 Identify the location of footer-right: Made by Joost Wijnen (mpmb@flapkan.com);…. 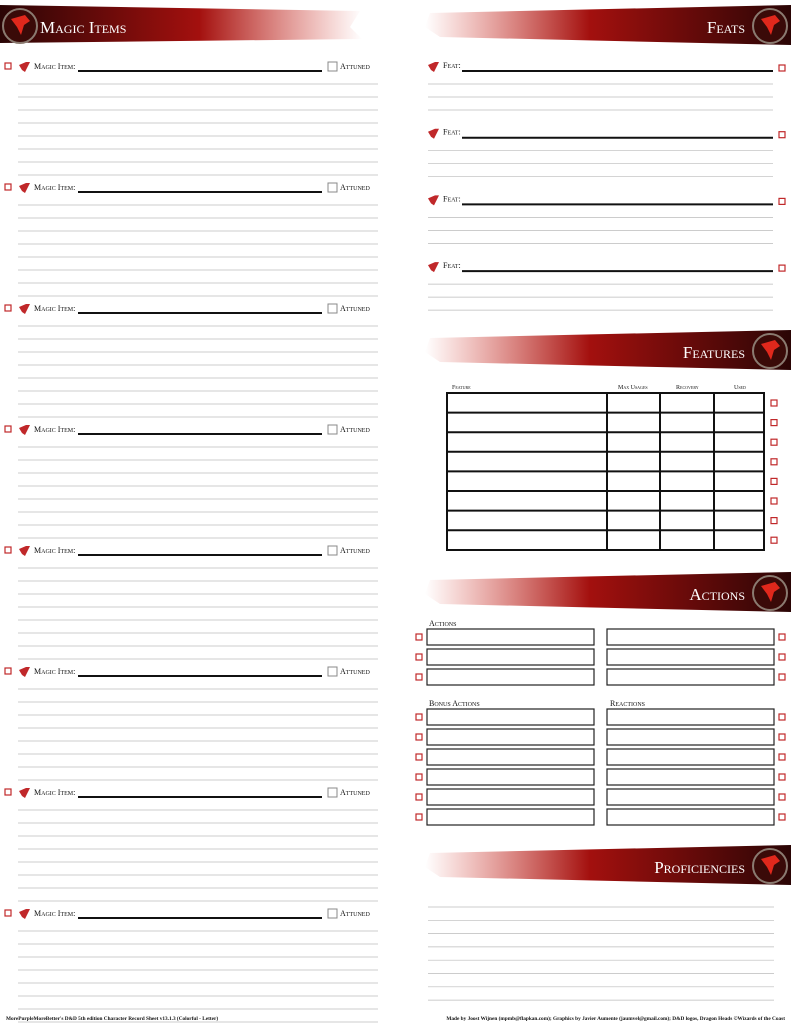
(615, 1018).